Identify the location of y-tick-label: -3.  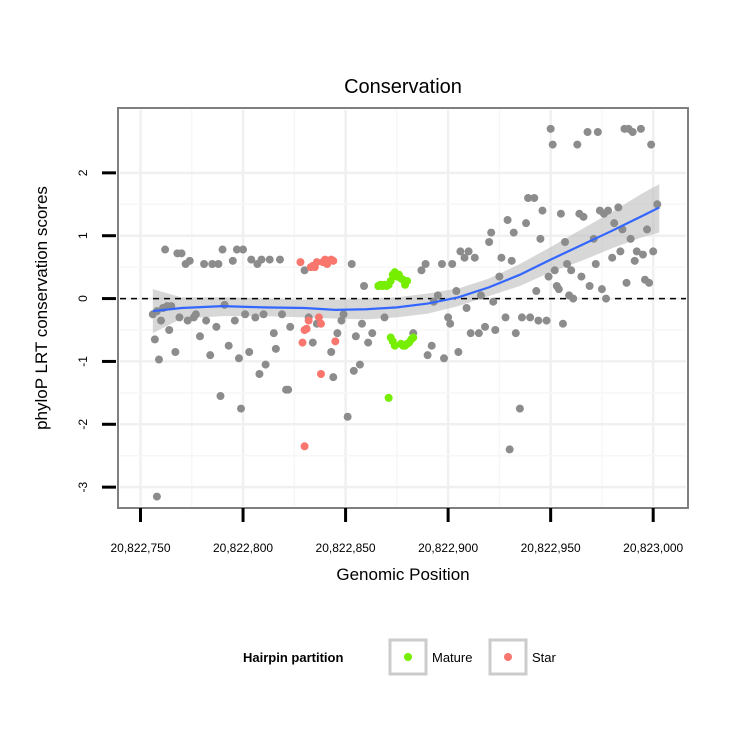
(83, 486).